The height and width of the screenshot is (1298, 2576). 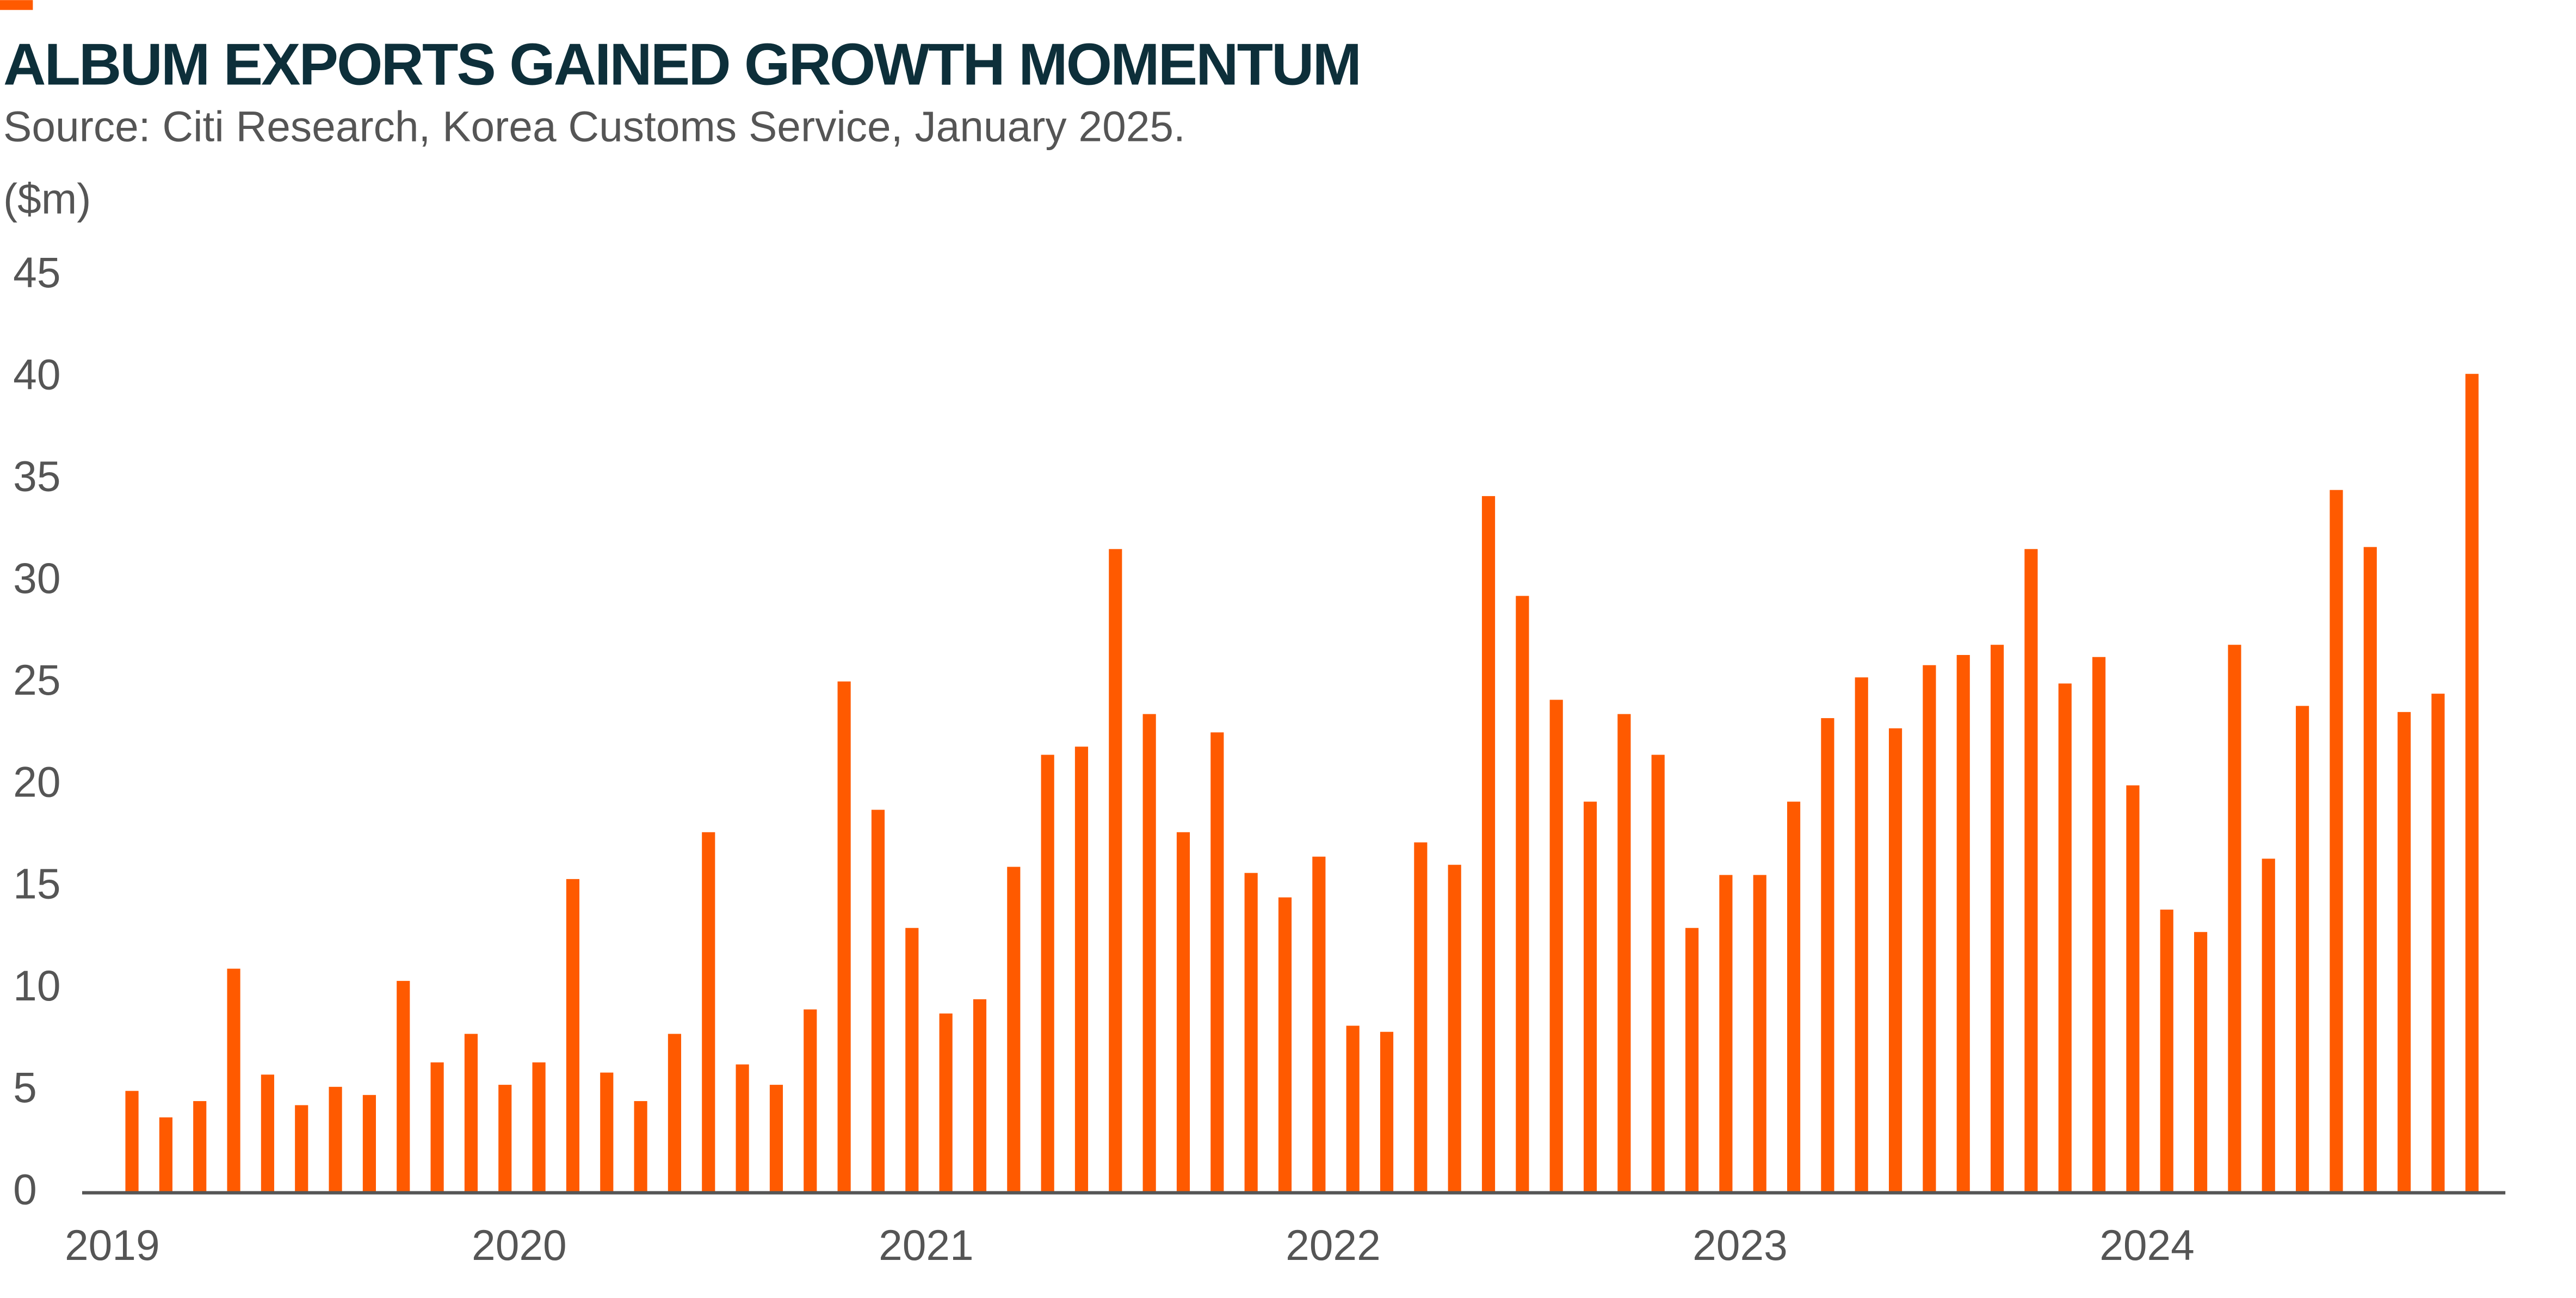 What do you see at coordinates (36, 272) in the screenshot?
I see `y-tick-label: 45` at bounding box center [36, 272].